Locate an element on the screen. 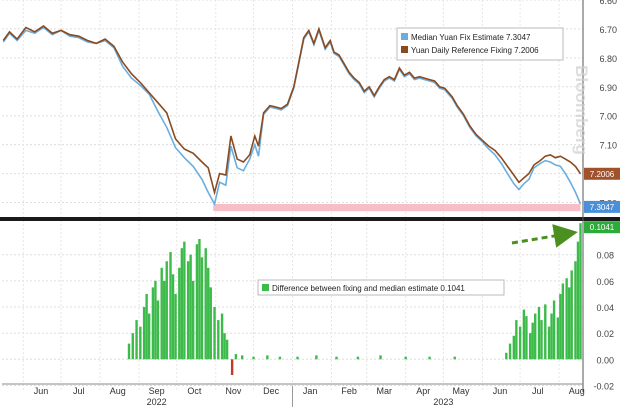  top-ytick-label-3: 6.90 is located at coordinates (608, 88).